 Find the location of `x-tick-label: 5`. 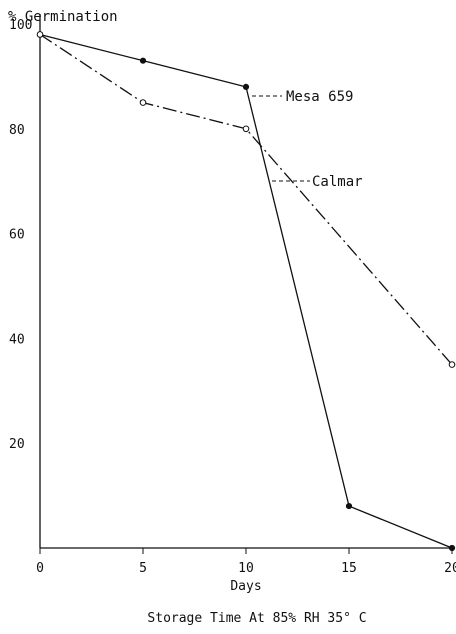

x-tick-label: 5 is located at coordinates (143, 568).